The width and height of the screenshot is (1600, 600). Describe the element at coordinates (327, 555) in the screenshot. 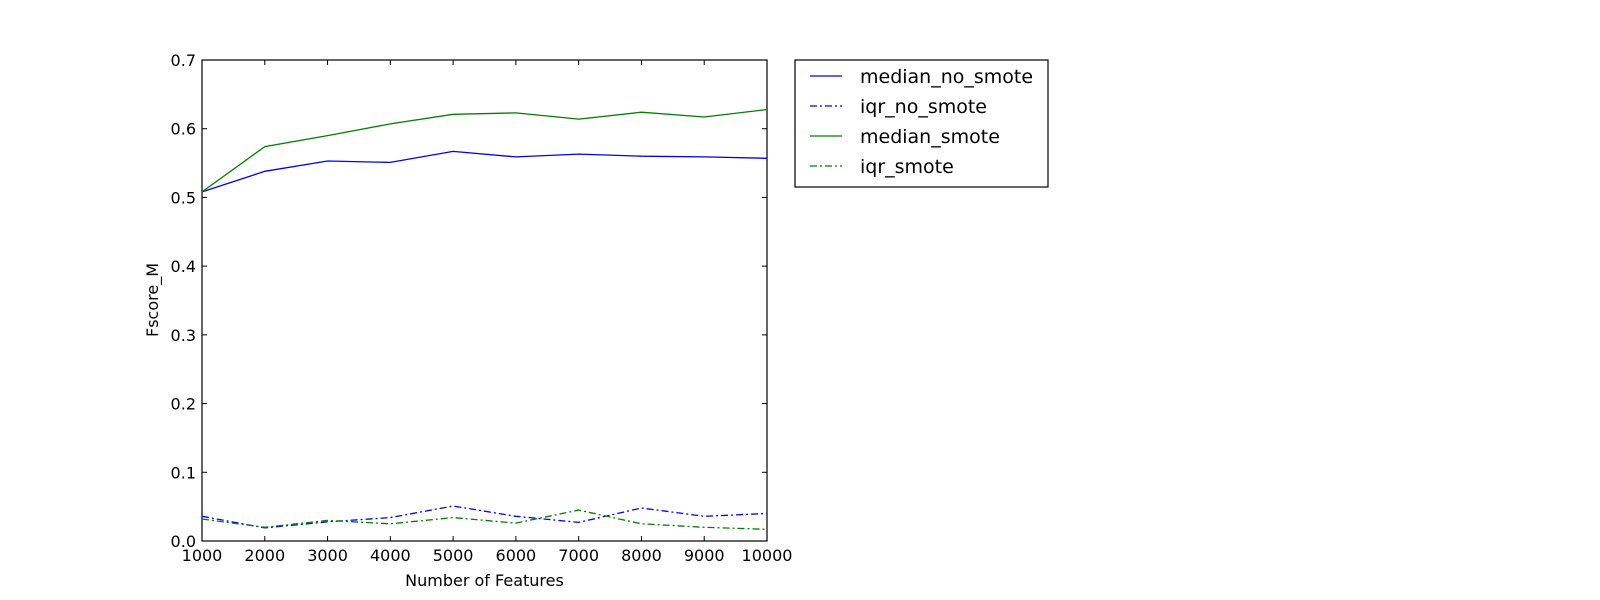

I see `x-tick-label: 3000` at that location.